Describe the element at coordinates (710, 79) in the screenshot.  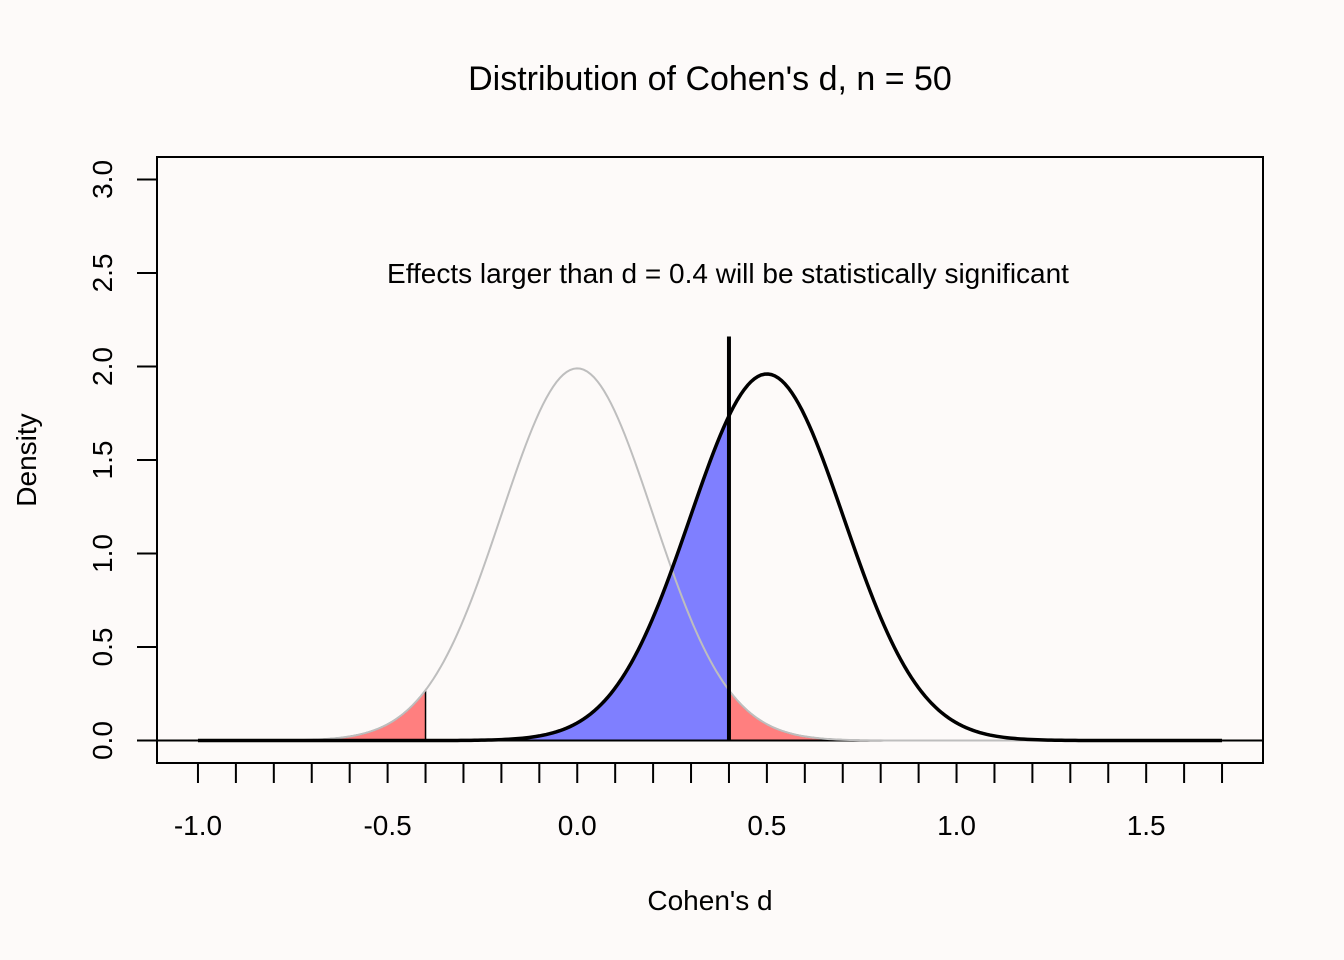
I see `chart-title: Distribution of Cohen's d, n = 50` at that location.